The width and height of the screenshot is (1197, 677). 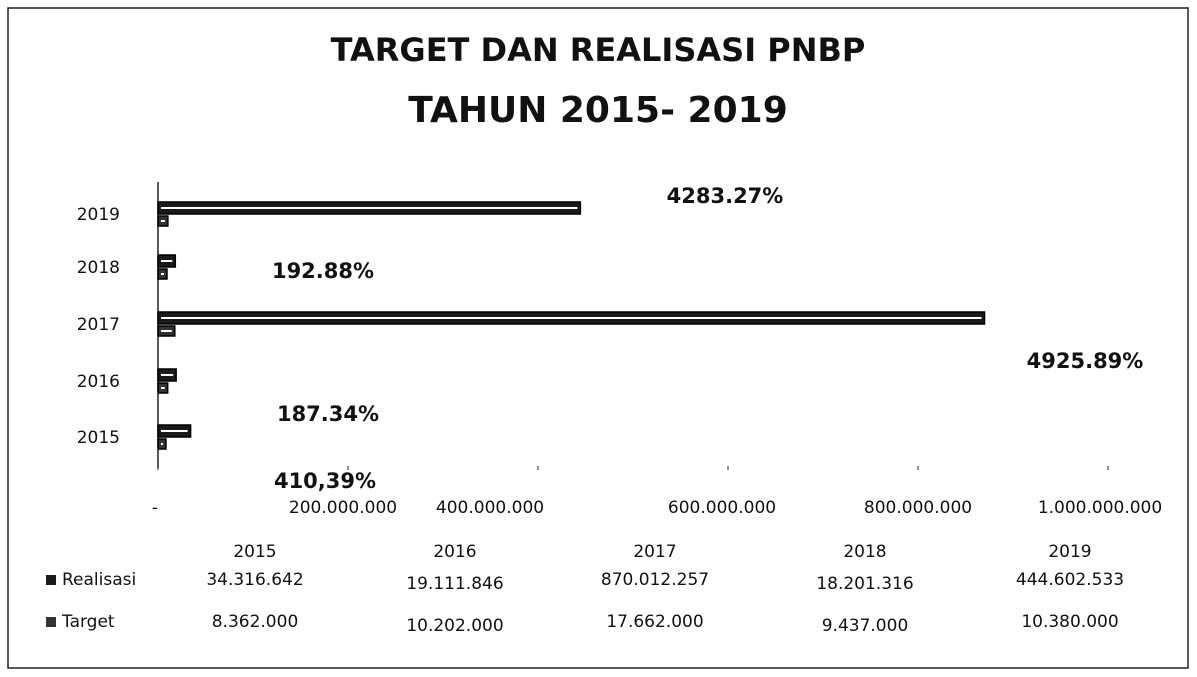 What do you see at coordinates (454, 626) in the screenshot?
I see `table-cell: 10.202.000` at bounding box center [454, 626].